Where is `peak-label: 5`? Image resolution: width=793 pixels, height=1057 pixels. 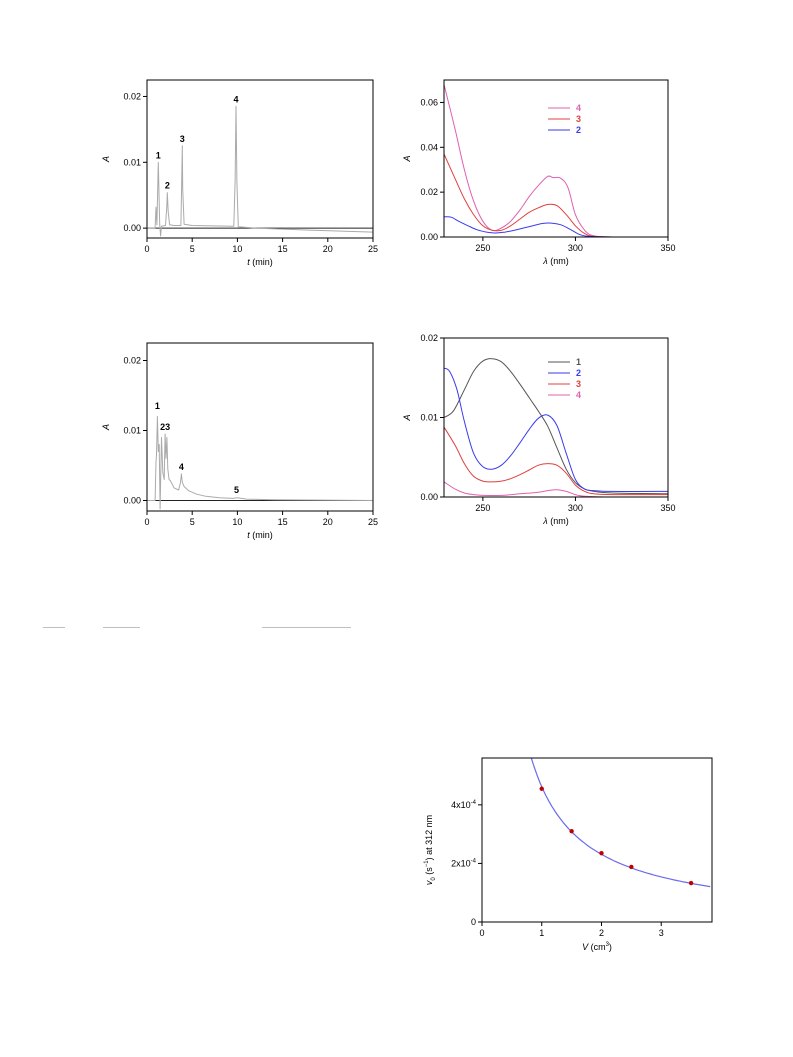
peak-label: 5 is located at coordinates (236, 490).